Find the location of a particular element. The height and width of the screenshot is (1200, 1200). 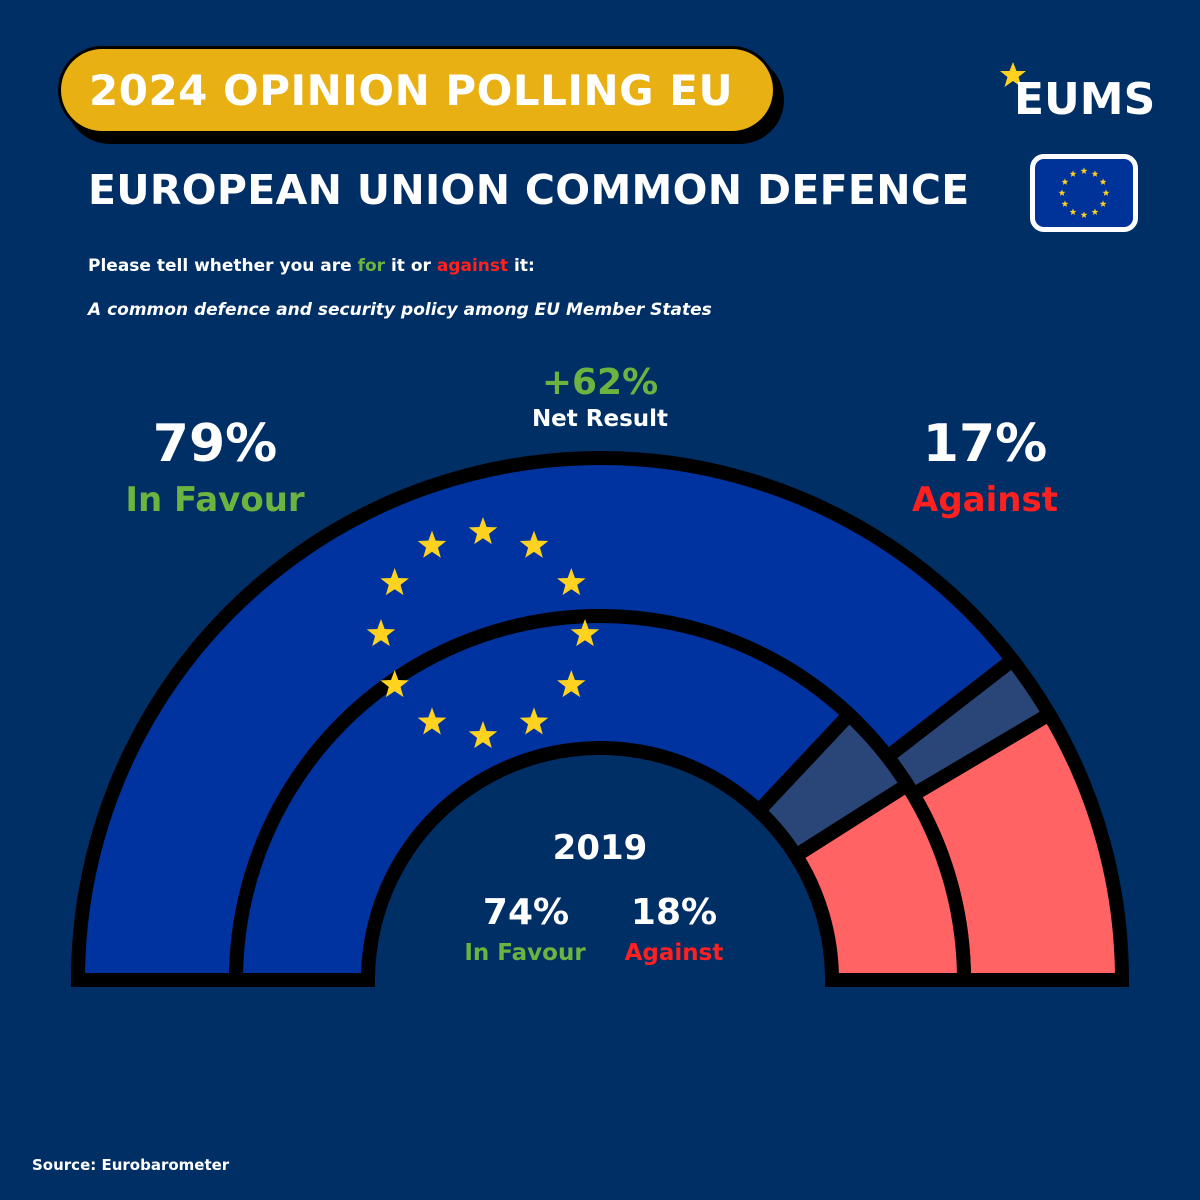

net-result-label: Net Result is located at coordinates (600, 419).